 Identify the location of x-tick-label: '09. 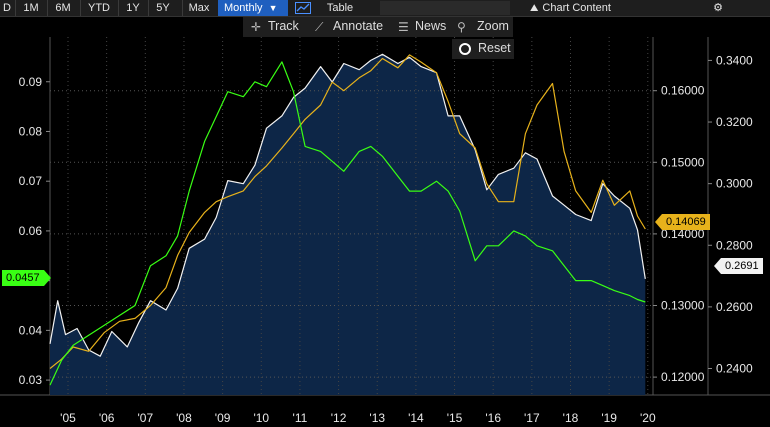
(223, 418).